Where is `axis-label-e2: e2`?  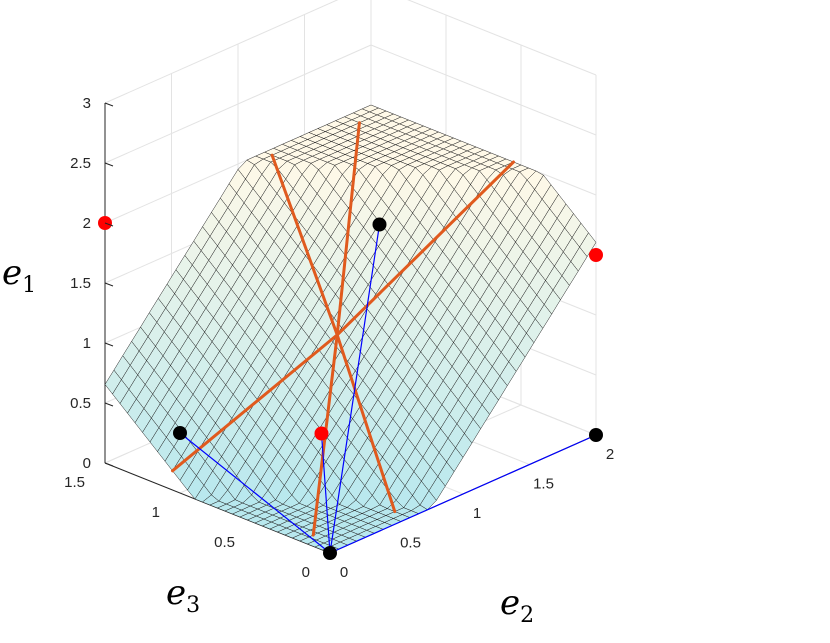 axis-label-e2: e2 is located at coordinates (517, 605).